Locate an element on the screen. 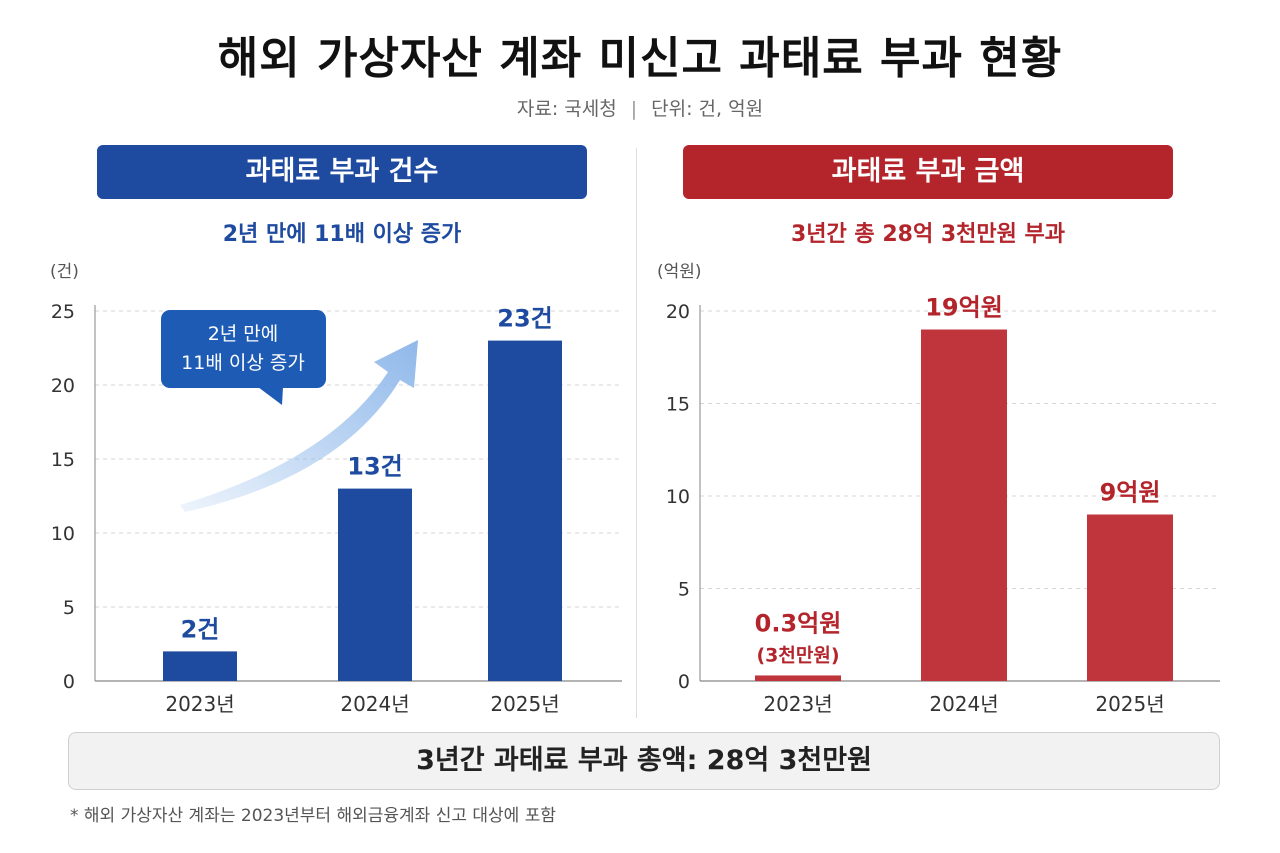 This screenshot has height=853, width=1280. count-y-tick: 15 is located at coordinates (63, 460).